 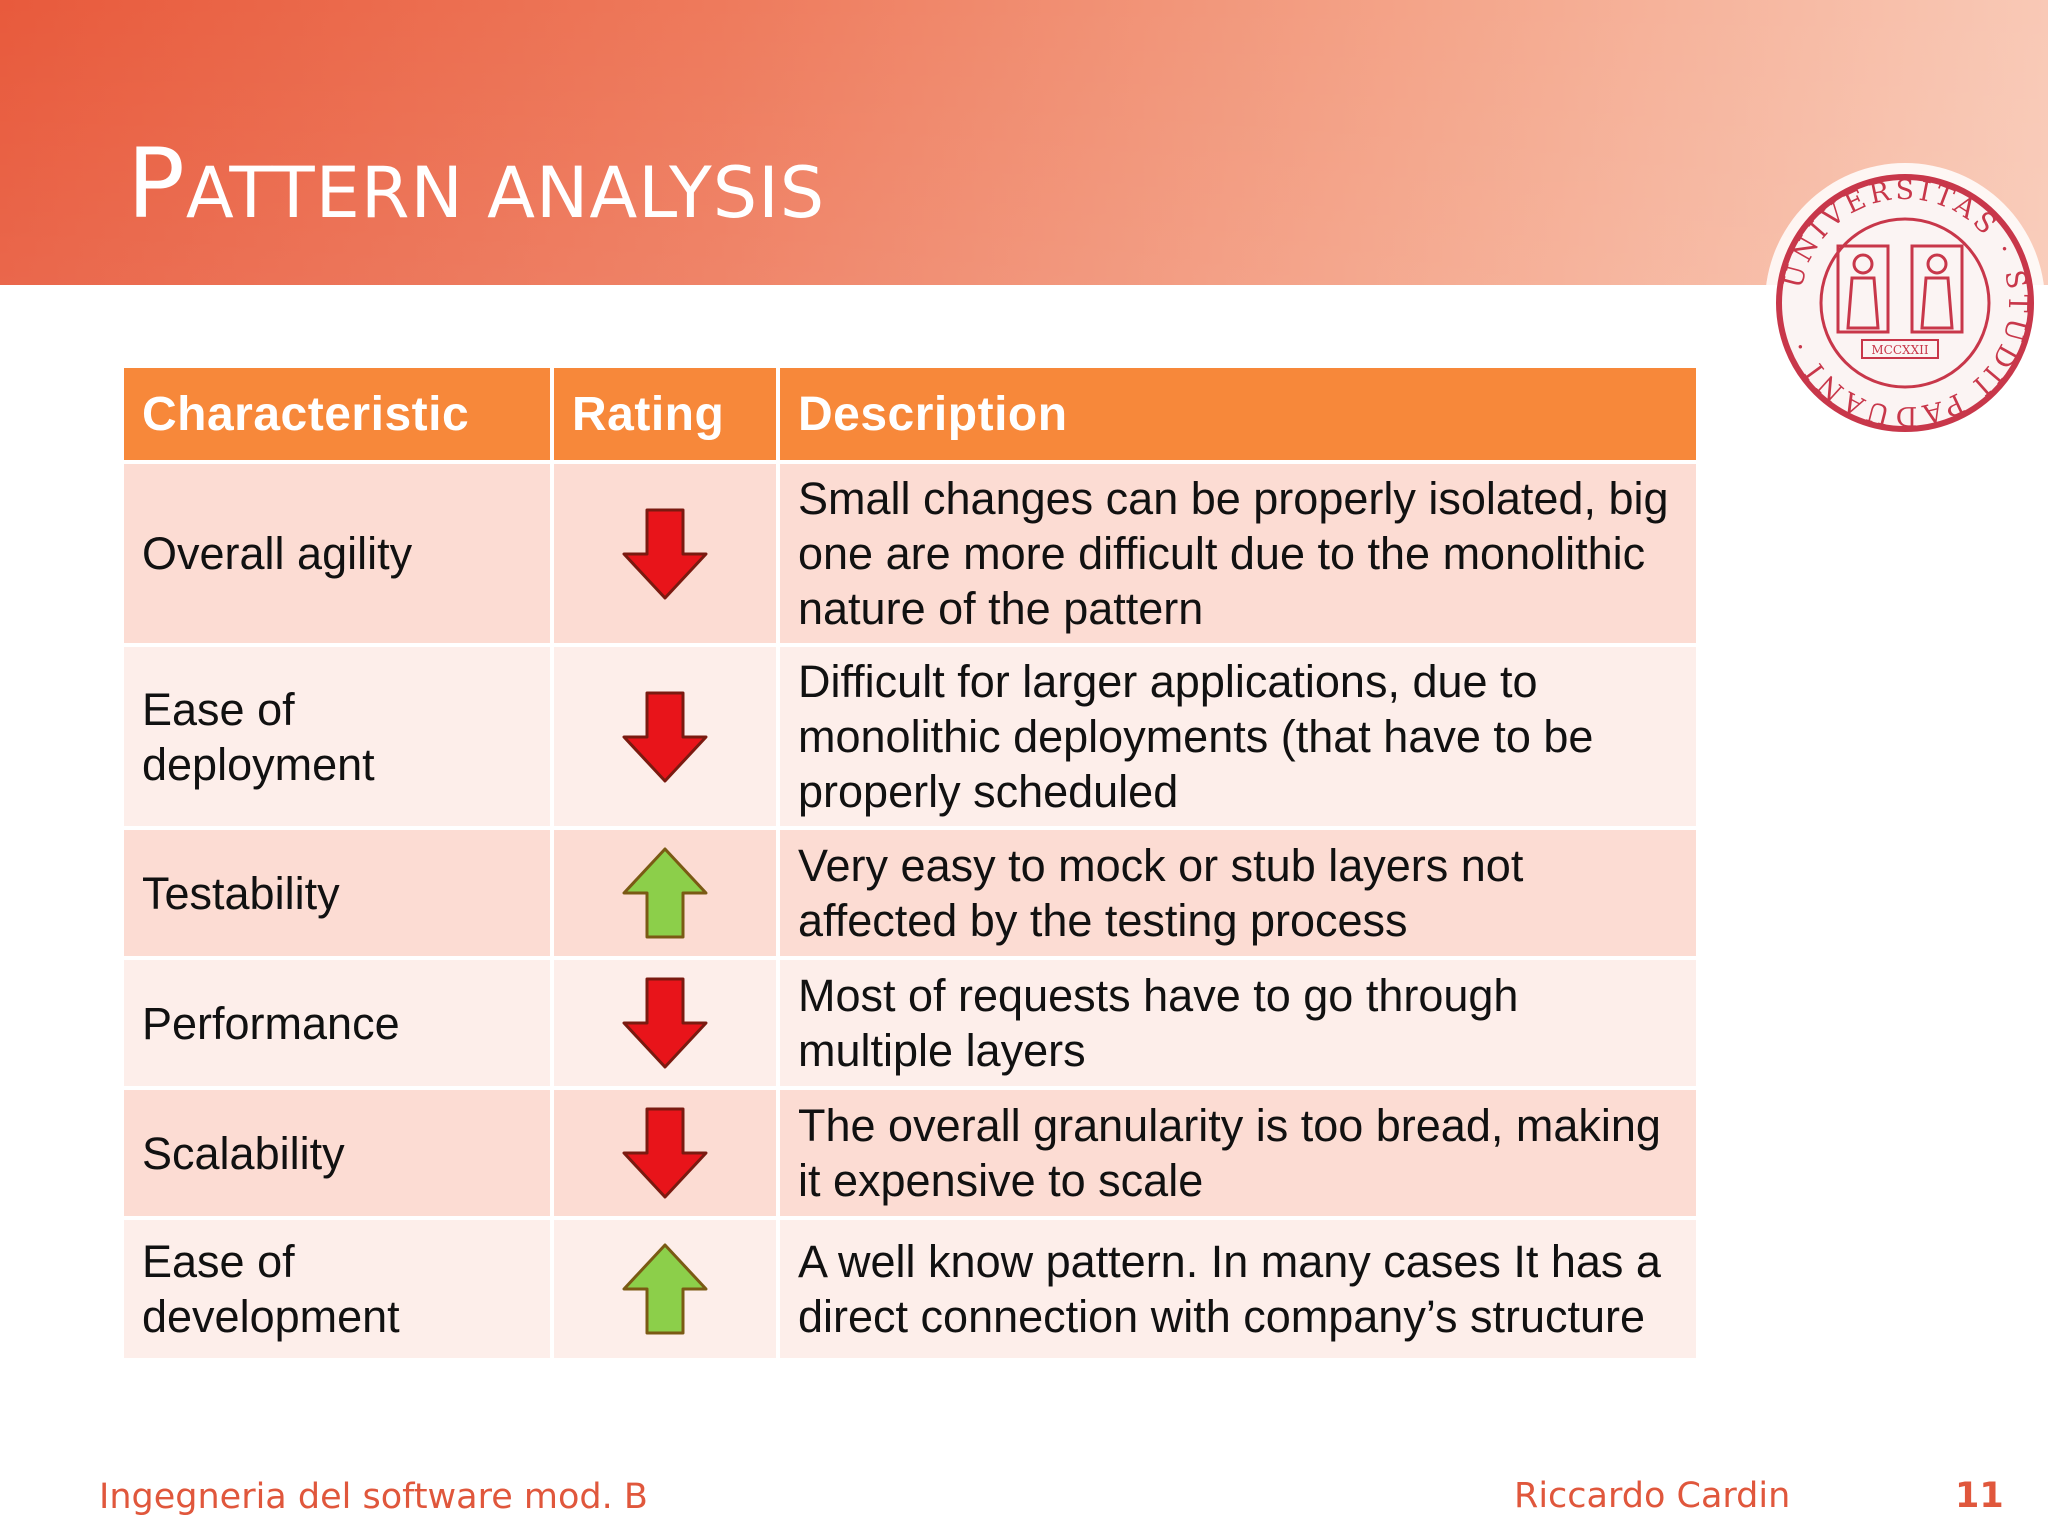 What do you see at coordinates (1238, 414) in the screenshot?
I see `header-description: Description` at bounding box center [1238, 414].